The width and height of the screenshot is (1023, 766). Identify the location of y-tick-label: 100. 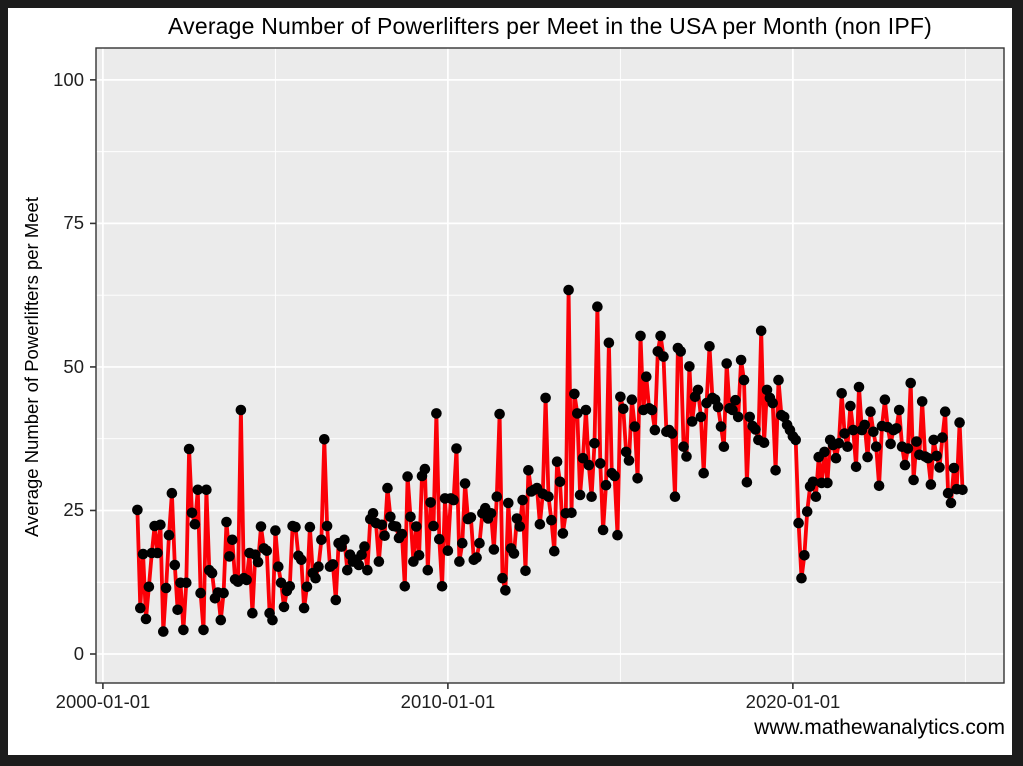
(68, 79).